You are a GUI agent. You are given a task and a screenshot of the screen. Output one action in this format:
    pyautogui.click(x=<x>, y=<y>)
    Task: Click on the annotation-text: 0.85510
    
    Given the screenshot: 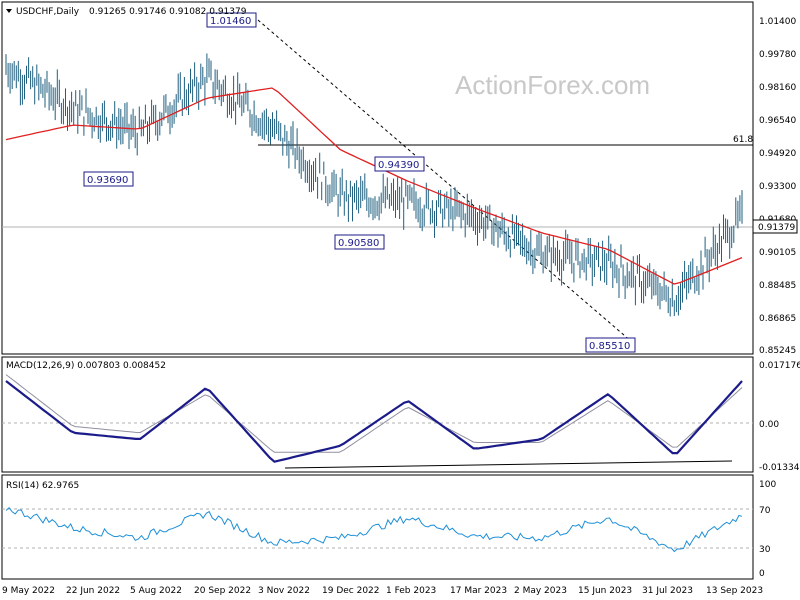 What is the action you would take?
    pyautogui.click(x=609, y=346)
    